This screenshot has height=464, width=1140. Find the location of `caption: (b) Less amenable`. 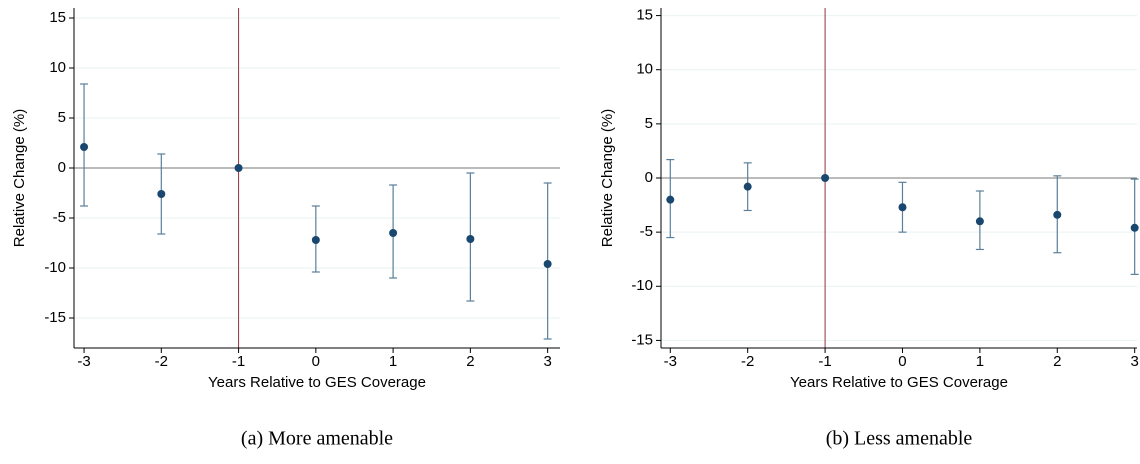

caption: (b) Less amenable is located at coordinates (899, 439).